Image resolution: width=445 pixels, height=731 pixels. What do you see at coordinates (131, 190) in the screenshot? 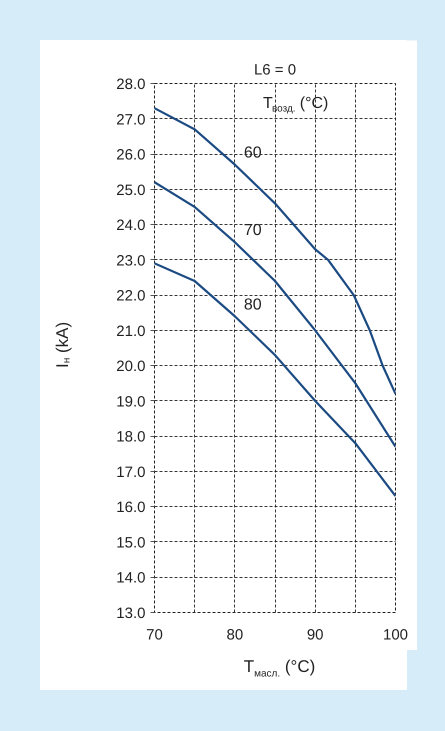
I see `y-tick-label: 25.0` at bounding box center [131, 190].